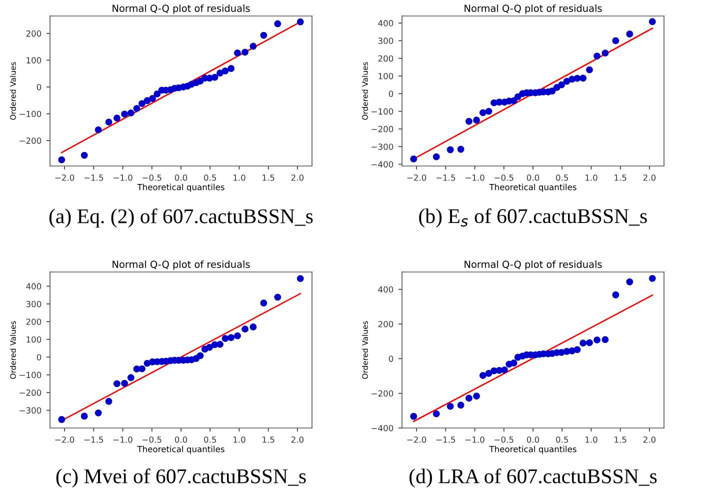 The height and width of the screenshot is (500, 705). I want to click on text: (c) Mvei of 607.cactuBSSN_s, so click(181, 478).